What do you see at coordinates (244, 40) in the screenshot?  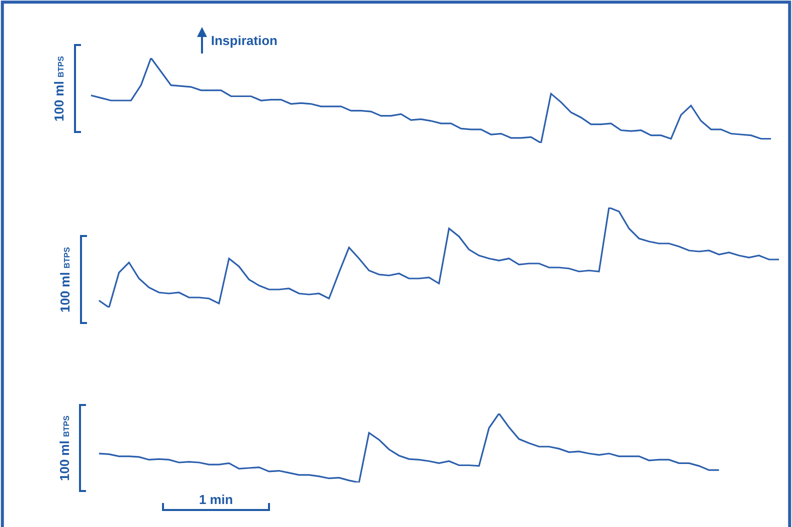 I see `text: Inspiration` at bounding box center [244, 40].